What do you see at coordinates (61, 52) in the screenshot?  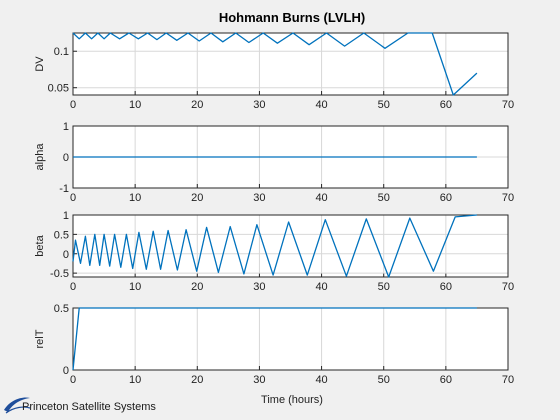 I see `y-tick-label: 0.1` at bounding box center [61, 52].